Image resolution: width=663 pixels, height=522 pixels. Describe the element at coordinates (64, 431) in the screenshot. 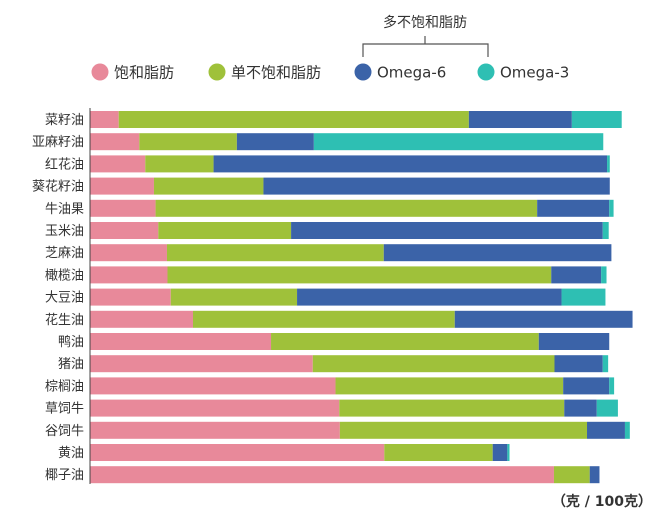

I see `category-label: 谷饲牛` at that location.